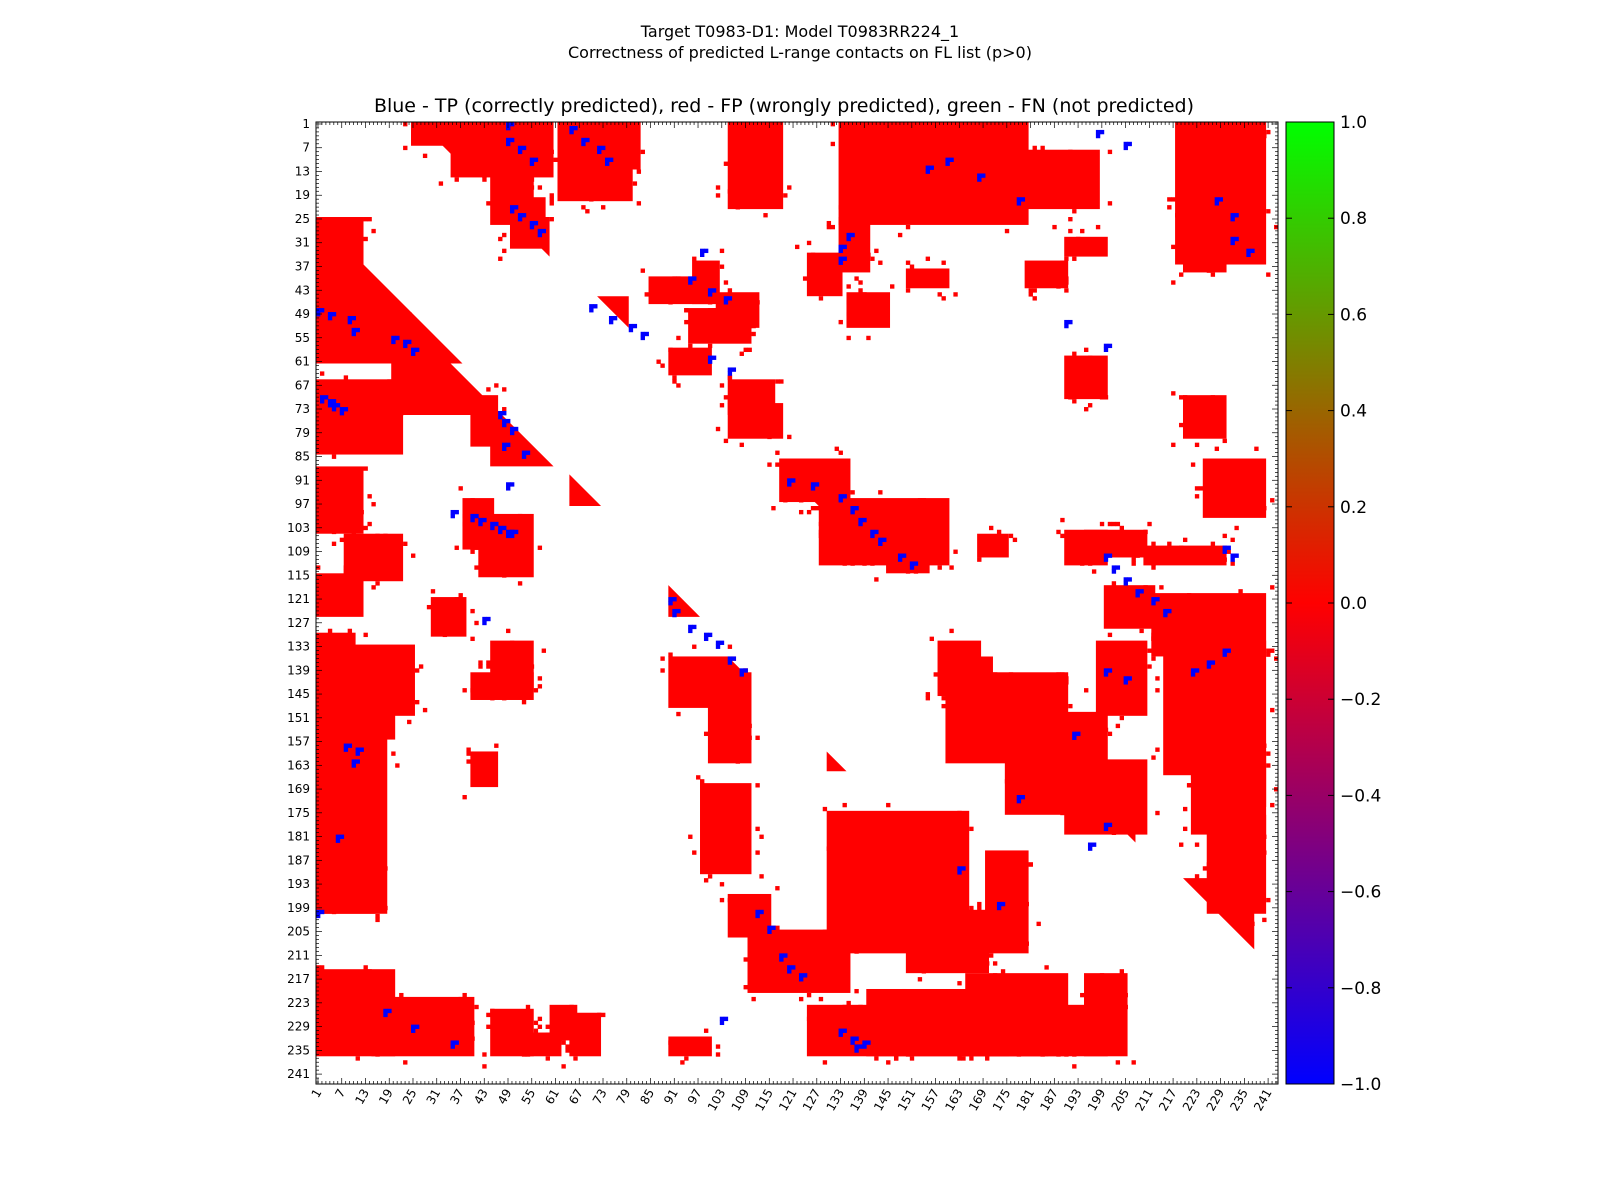 The image size is (1600, 1200). I want to click on x-tick-label: 229, so click(1216, 1100).